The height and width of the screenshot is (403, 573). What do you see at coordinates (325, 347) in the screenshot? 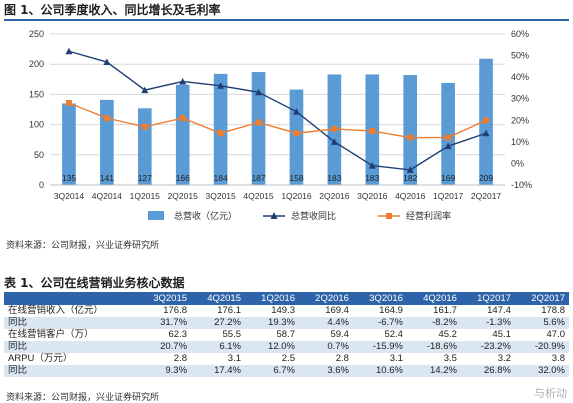
I see `table-cell: 0.7%` at bounding box center [325, 347].